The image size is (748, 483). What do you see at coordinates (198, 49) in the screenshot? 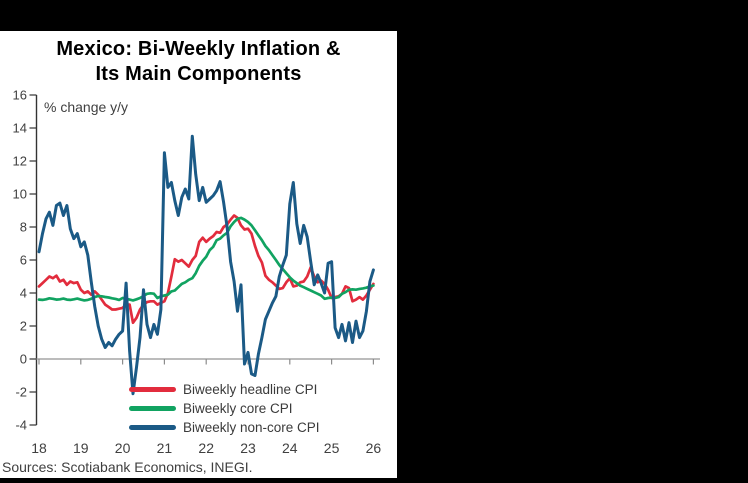
I see `chart-title-line1: Mexico: Bi-Weekly Inflation &` at bounding box center [198, 49].